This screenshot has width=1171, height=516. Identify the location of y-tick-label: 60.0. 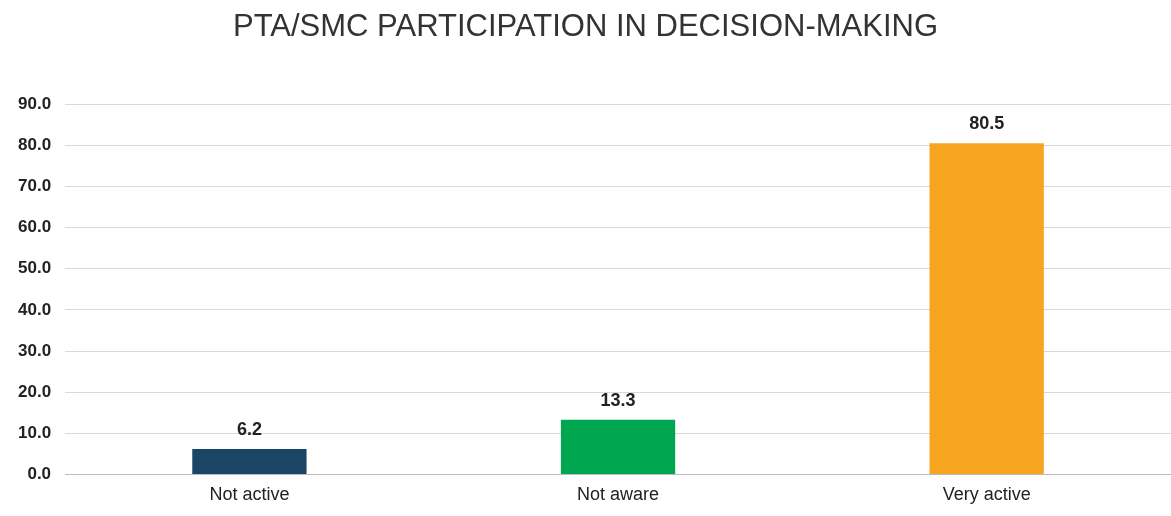
(34, 227).